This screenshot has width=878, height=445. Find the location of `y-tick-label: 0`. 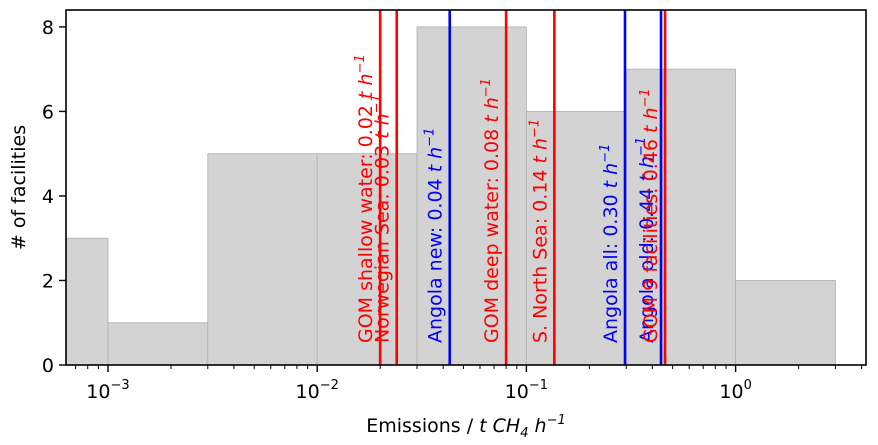

y-tick-label: 0 is located at coordinates (48, 366).